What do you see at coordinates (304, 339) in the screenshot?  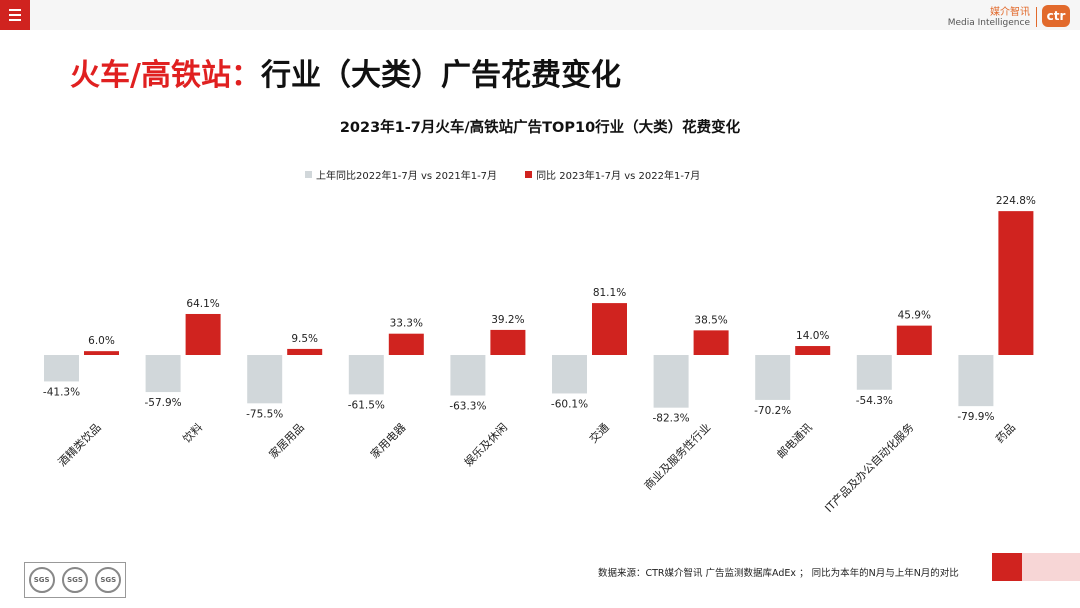 I see `label-curr-2: 9.5%` at bounding box center [304, 339].